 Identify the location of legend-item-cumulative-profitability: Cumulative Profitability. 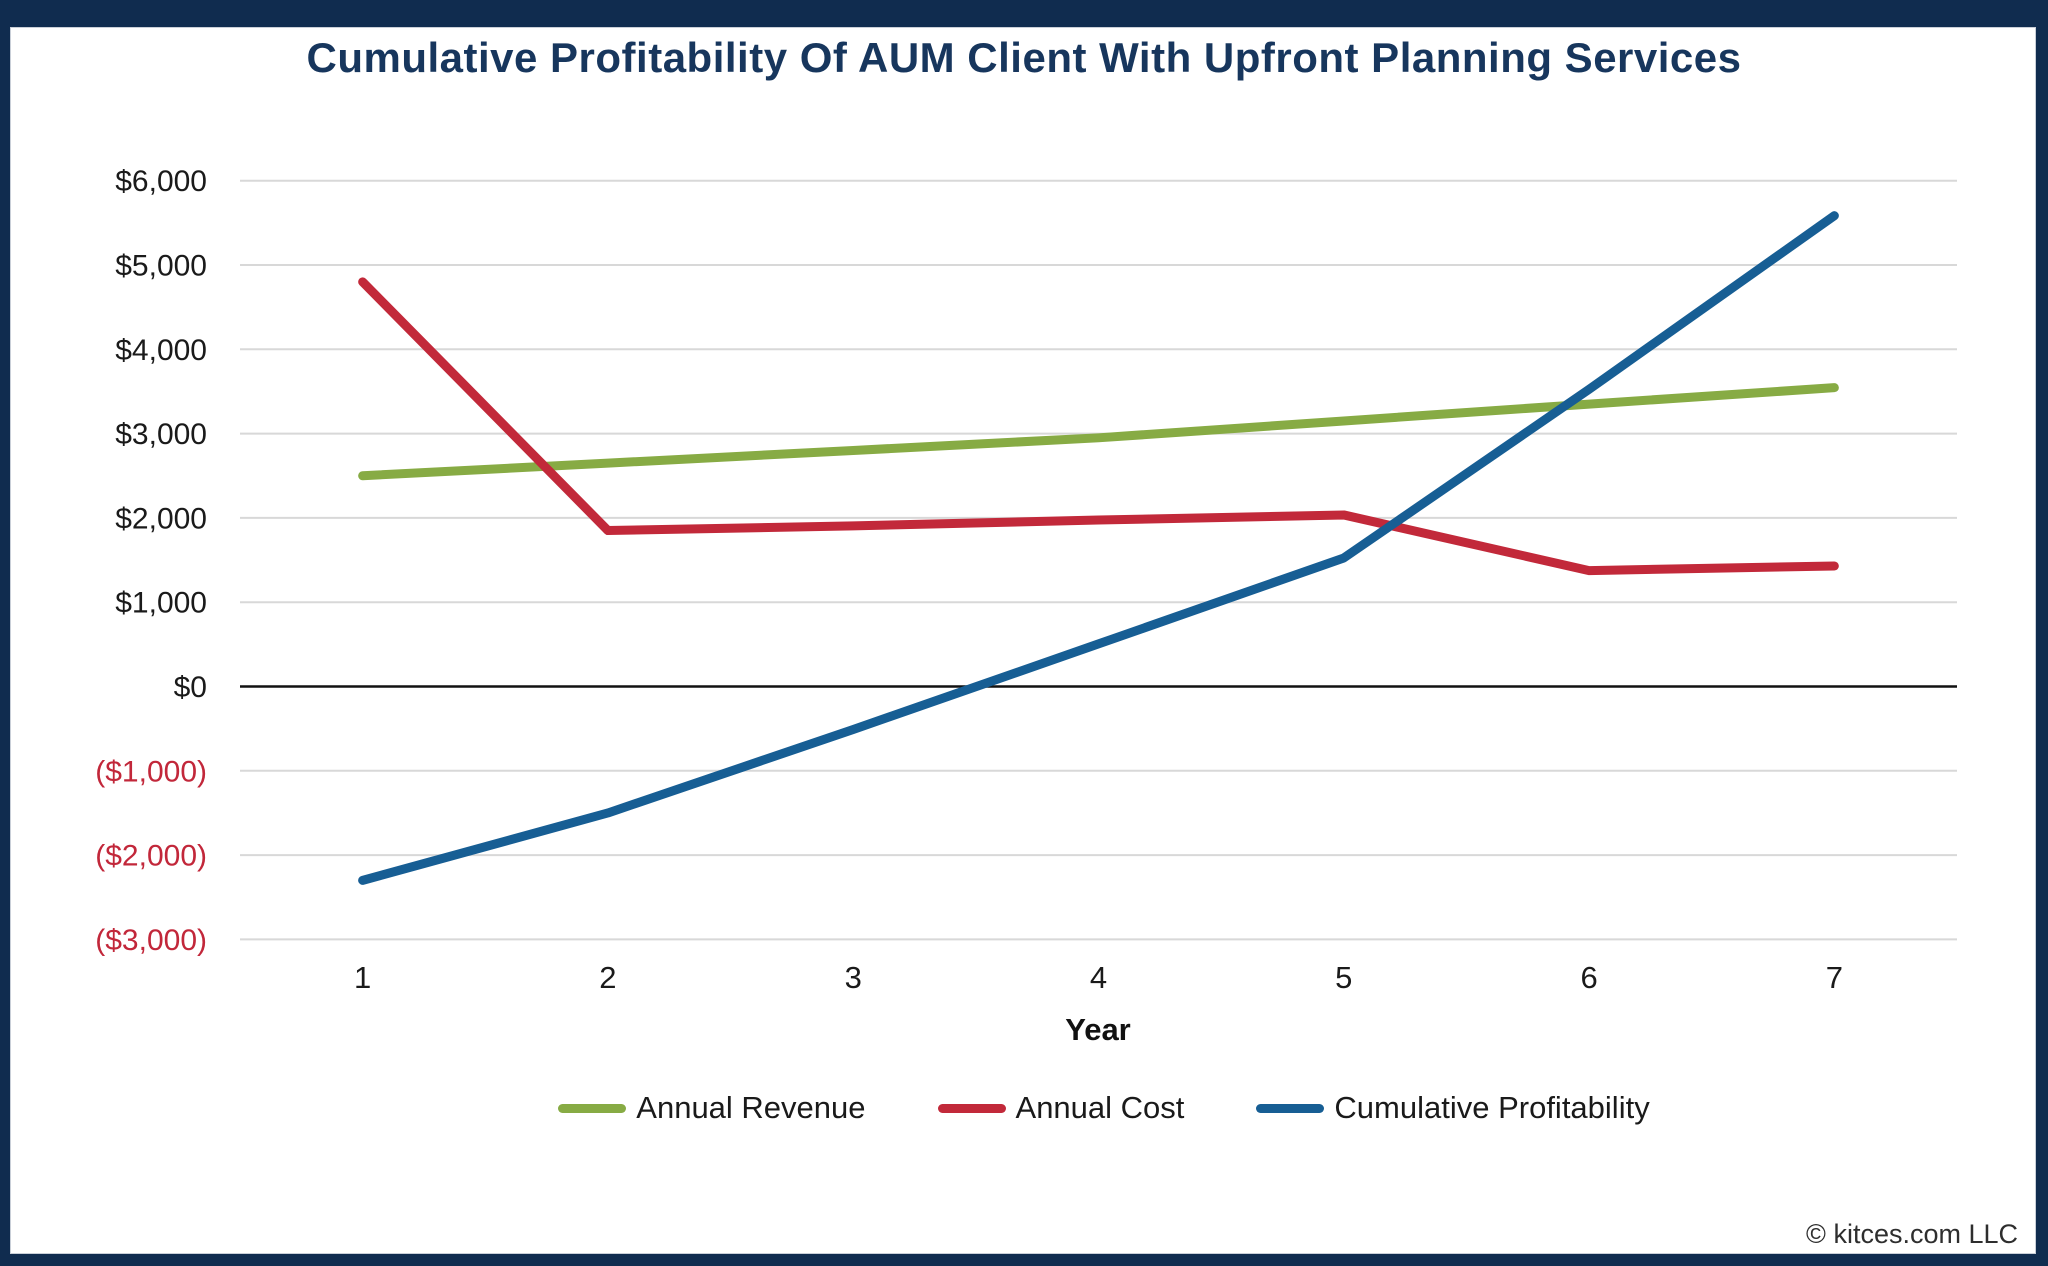
(1453, 1108).